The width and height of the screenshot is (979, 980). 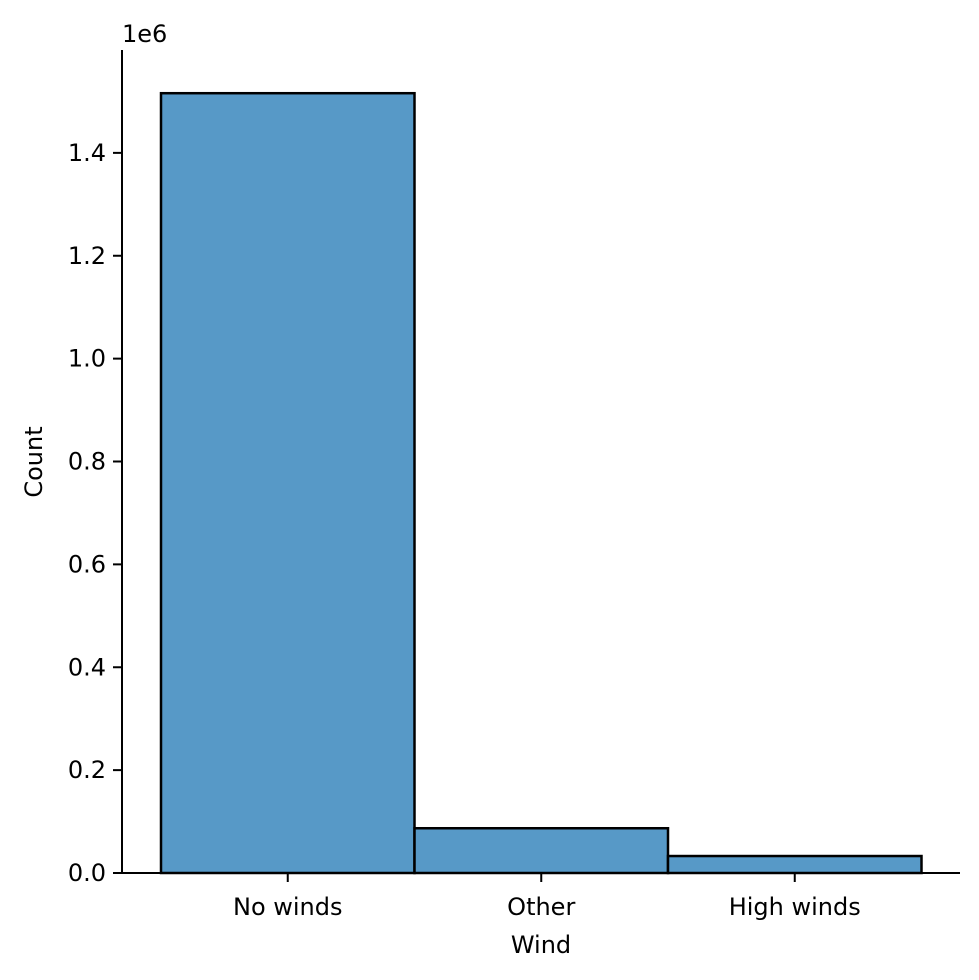 What do you see at coordinates (87, 770) in the screenshot?
I see `y-tick-label: 0.2` at bounding box center [87, 770].